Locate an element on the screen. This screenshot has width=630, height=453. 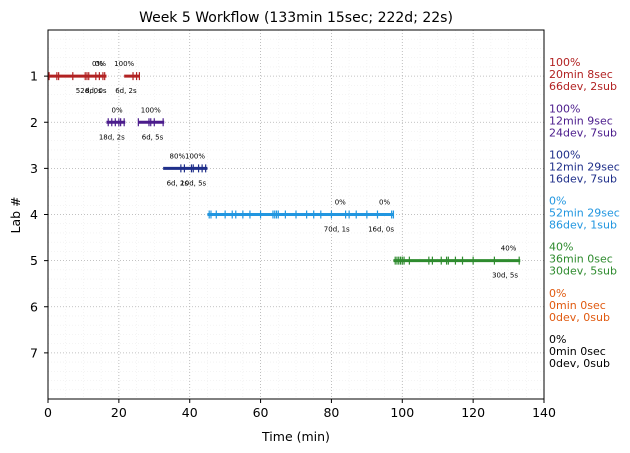
lab-5-summary-line: 36min 0sec is located at coordinates (581, 259).